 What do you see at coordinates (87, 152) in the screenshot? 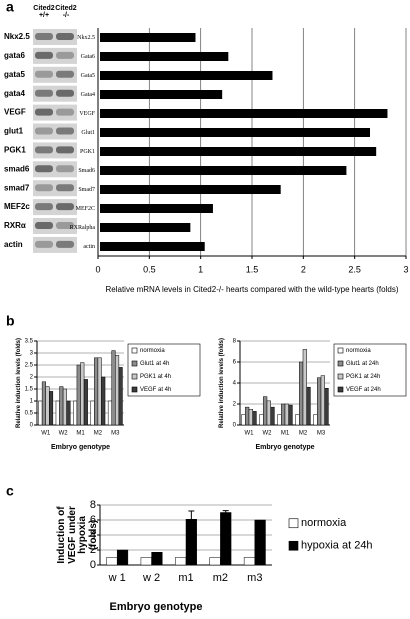
I see `category-label: PGK1` at bounding box center [87, 152].